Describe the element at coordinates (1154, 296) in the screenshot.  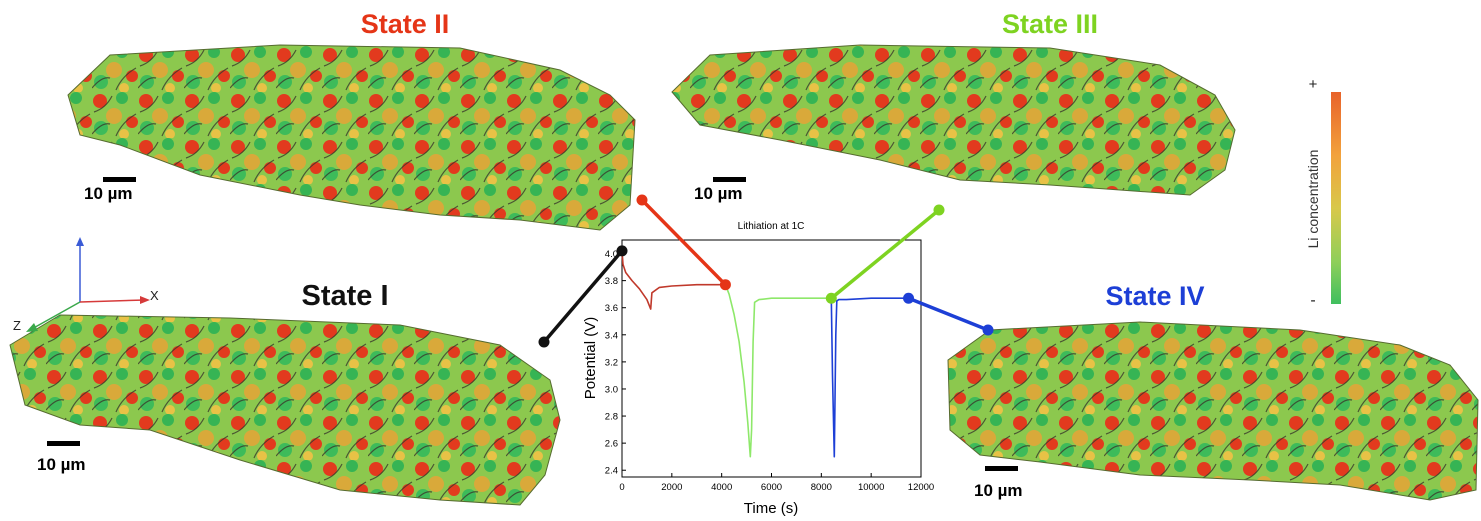
I see `state-iv-title: State IV` at that location.